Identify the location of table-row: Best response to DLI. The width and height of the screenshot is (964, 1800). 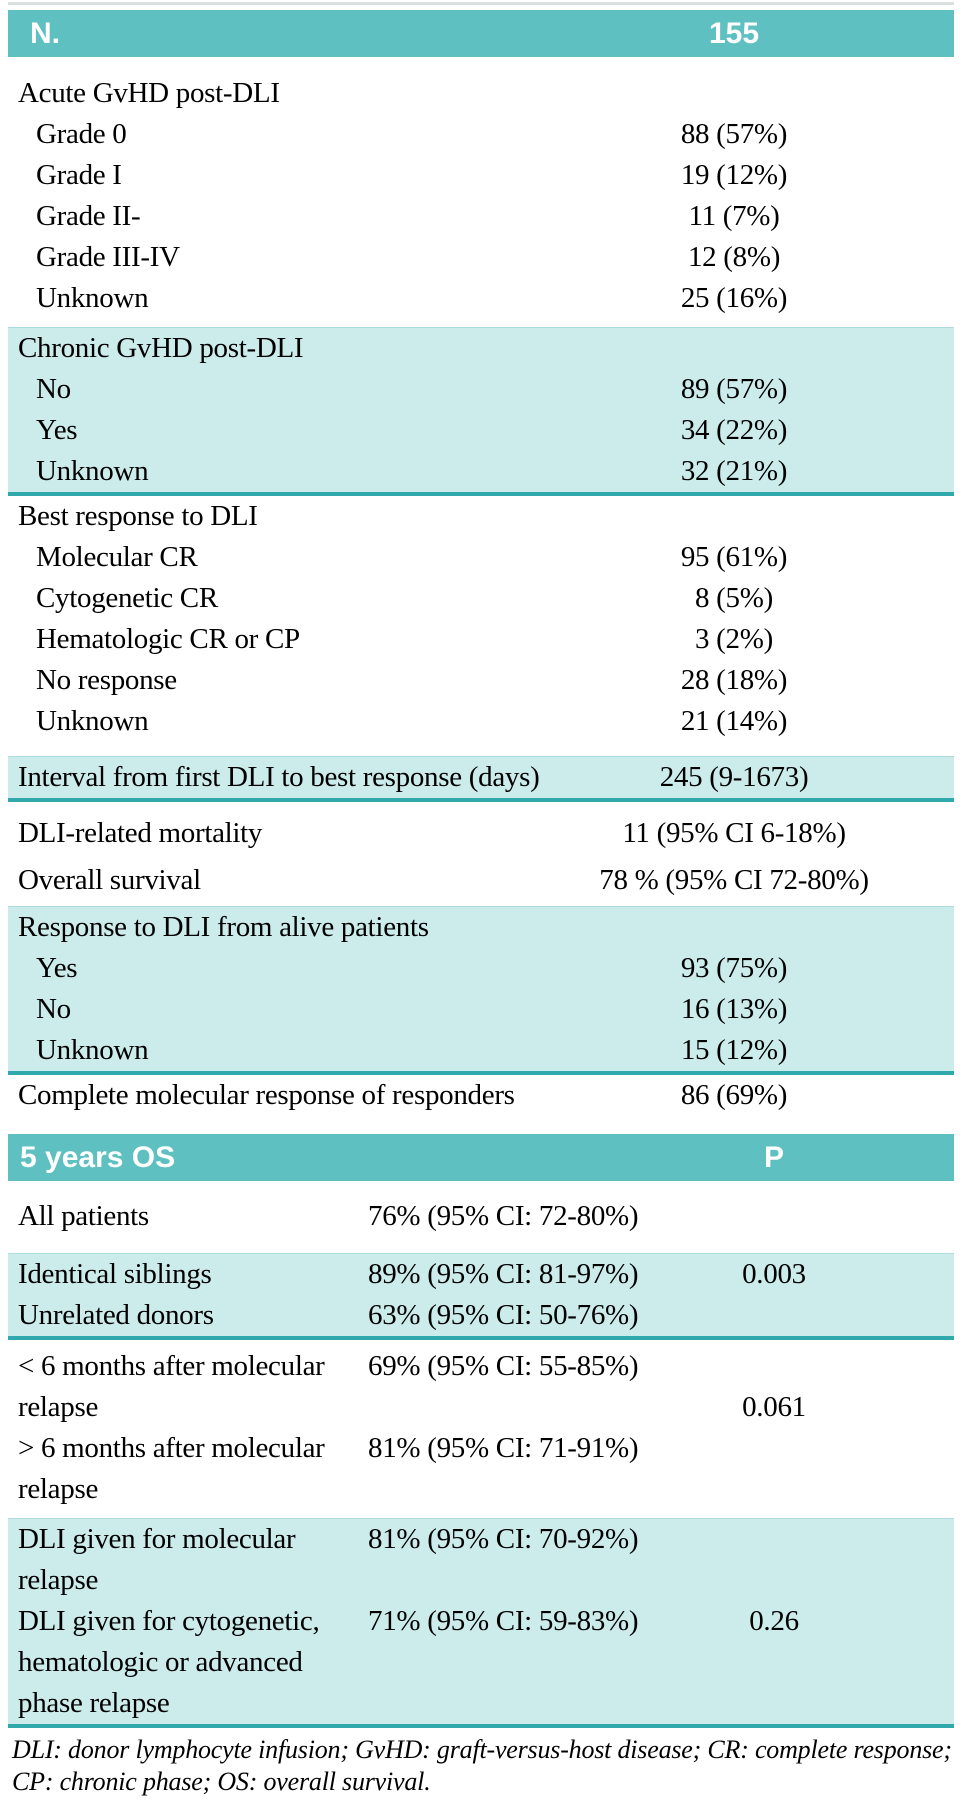
(481, 516).